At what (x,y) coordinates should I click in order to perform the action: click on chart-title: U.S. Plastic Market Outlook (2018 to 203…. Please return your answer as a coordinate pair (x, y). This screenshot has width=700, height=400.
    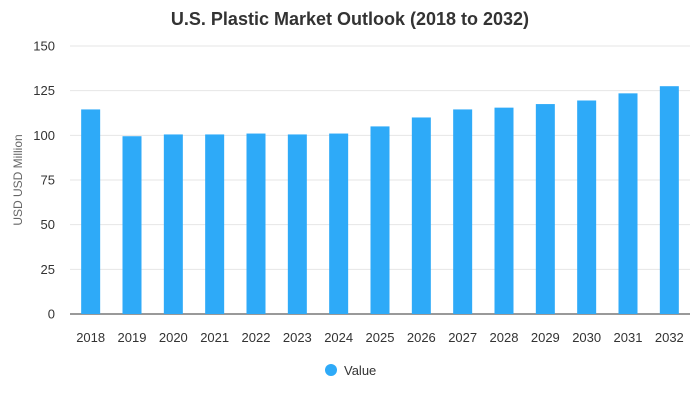
    Looking at the image, I should click on (350, 19).